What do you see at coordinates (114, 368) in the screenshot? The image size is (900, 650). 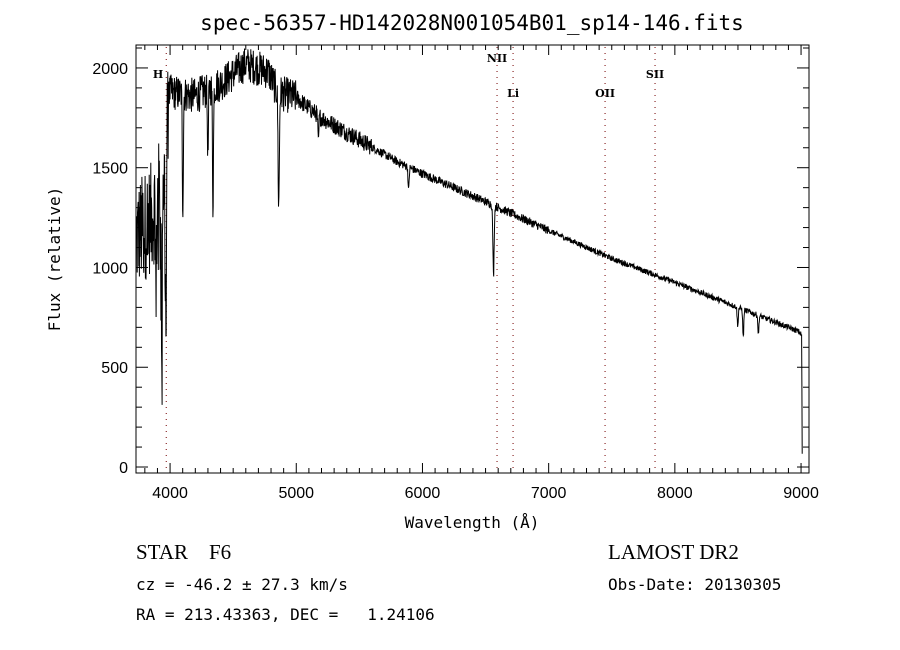 I see `y-tick-label: 500` at bounding box center [114, 368].